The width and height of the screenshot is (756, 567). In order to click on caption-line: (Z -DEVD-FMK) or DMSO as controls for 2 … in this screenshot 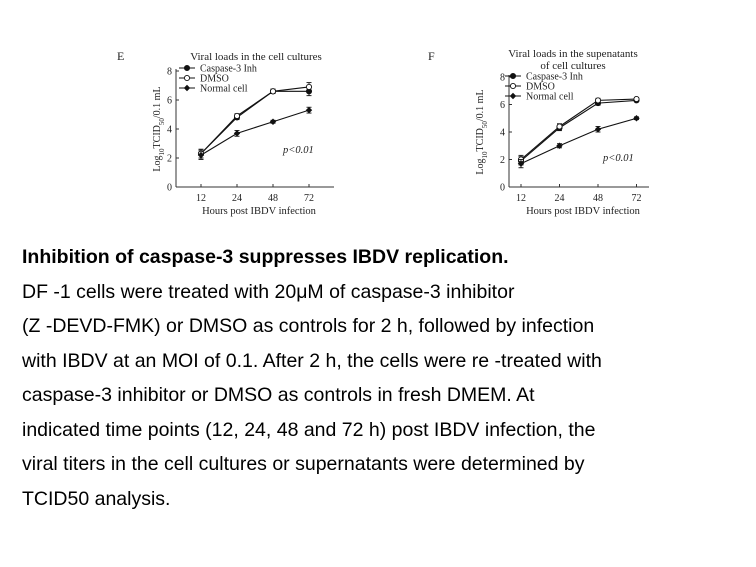, I will do `click(308, 326)`.